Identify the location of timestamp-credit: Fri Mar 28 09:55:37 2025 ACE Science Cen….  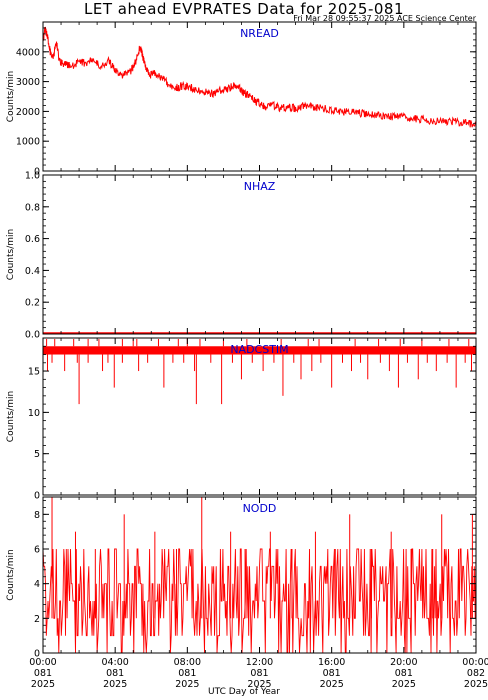
(384, 18).